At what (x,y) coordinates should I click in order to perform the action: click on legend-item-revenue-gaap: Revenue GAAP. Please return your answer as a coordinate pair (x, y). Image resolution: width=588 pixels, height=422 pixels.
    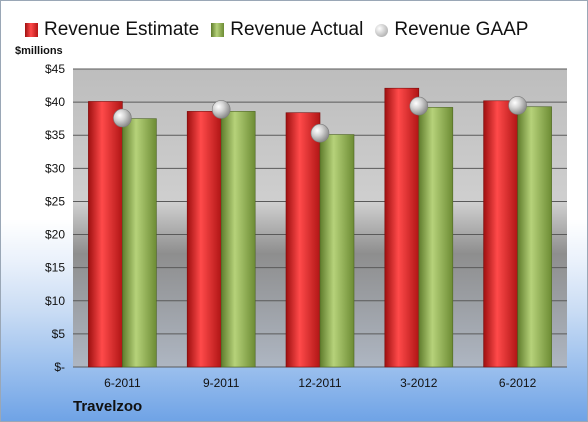
    Looking at the image, I should click on (451, 30).